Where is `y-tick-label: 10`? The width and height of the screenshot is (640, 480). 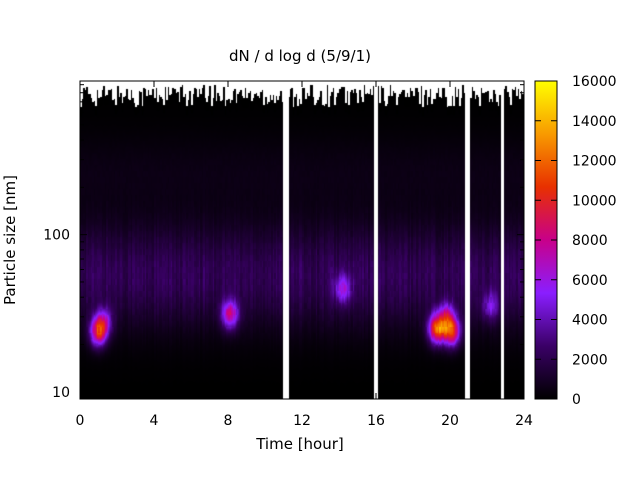 y-tick-label: 10 is located at coordinates (61, 393).